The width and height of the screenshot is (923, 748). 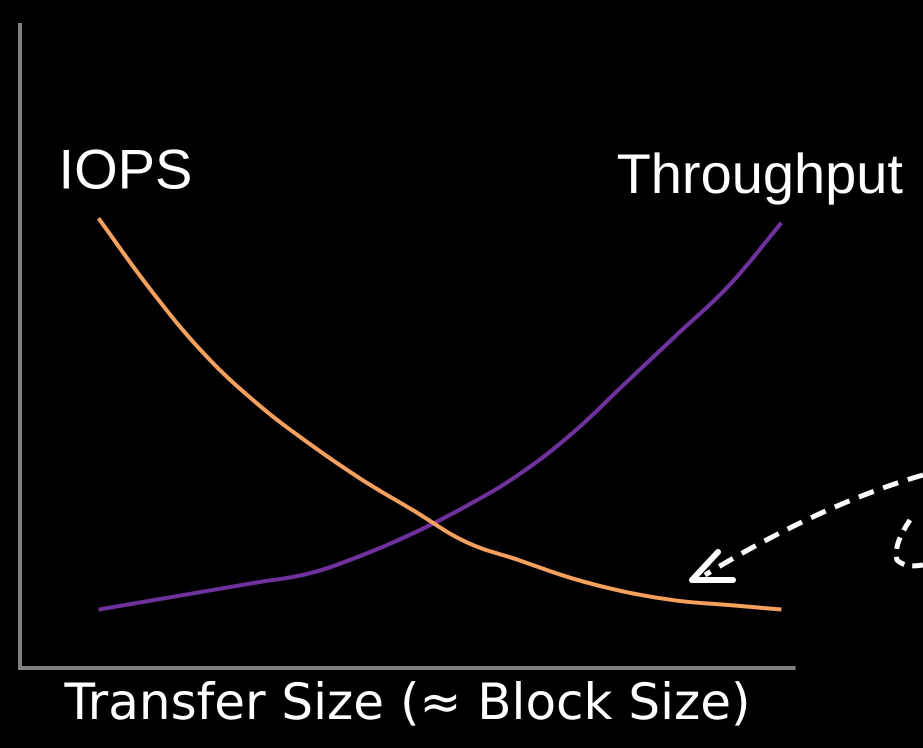 What do you see at coordinates (760, 173) in the screenshot?
I see `series-label: Throughput` at bounding box center [760, 173].